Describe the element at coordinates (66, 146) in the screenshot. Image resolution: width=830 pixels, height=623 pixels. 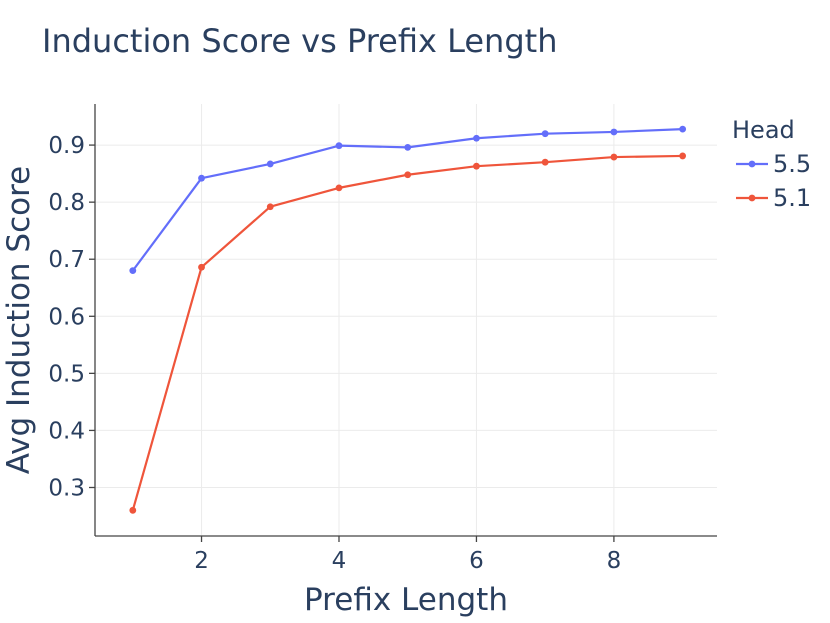
I see `y-tick-label: 0.9` at that location.